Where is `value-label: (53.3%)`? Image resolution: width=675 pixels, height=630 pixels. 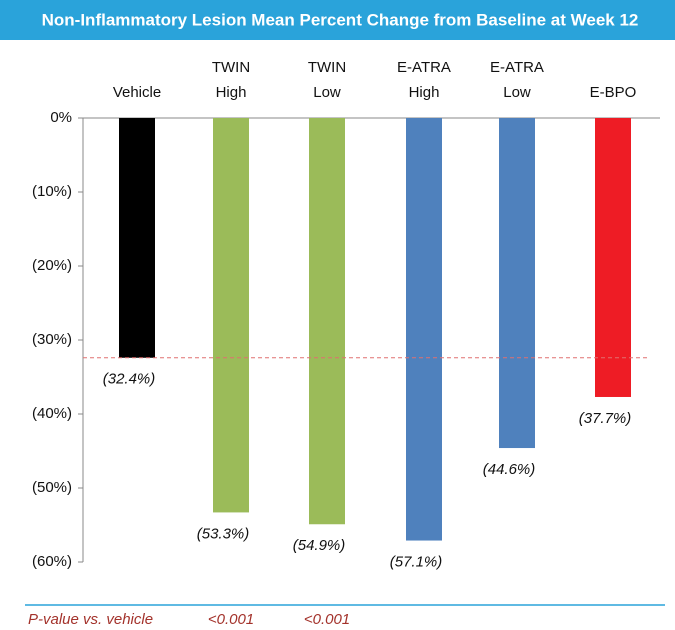 value-label: (53.3%) is located at coordinates (223, 533).